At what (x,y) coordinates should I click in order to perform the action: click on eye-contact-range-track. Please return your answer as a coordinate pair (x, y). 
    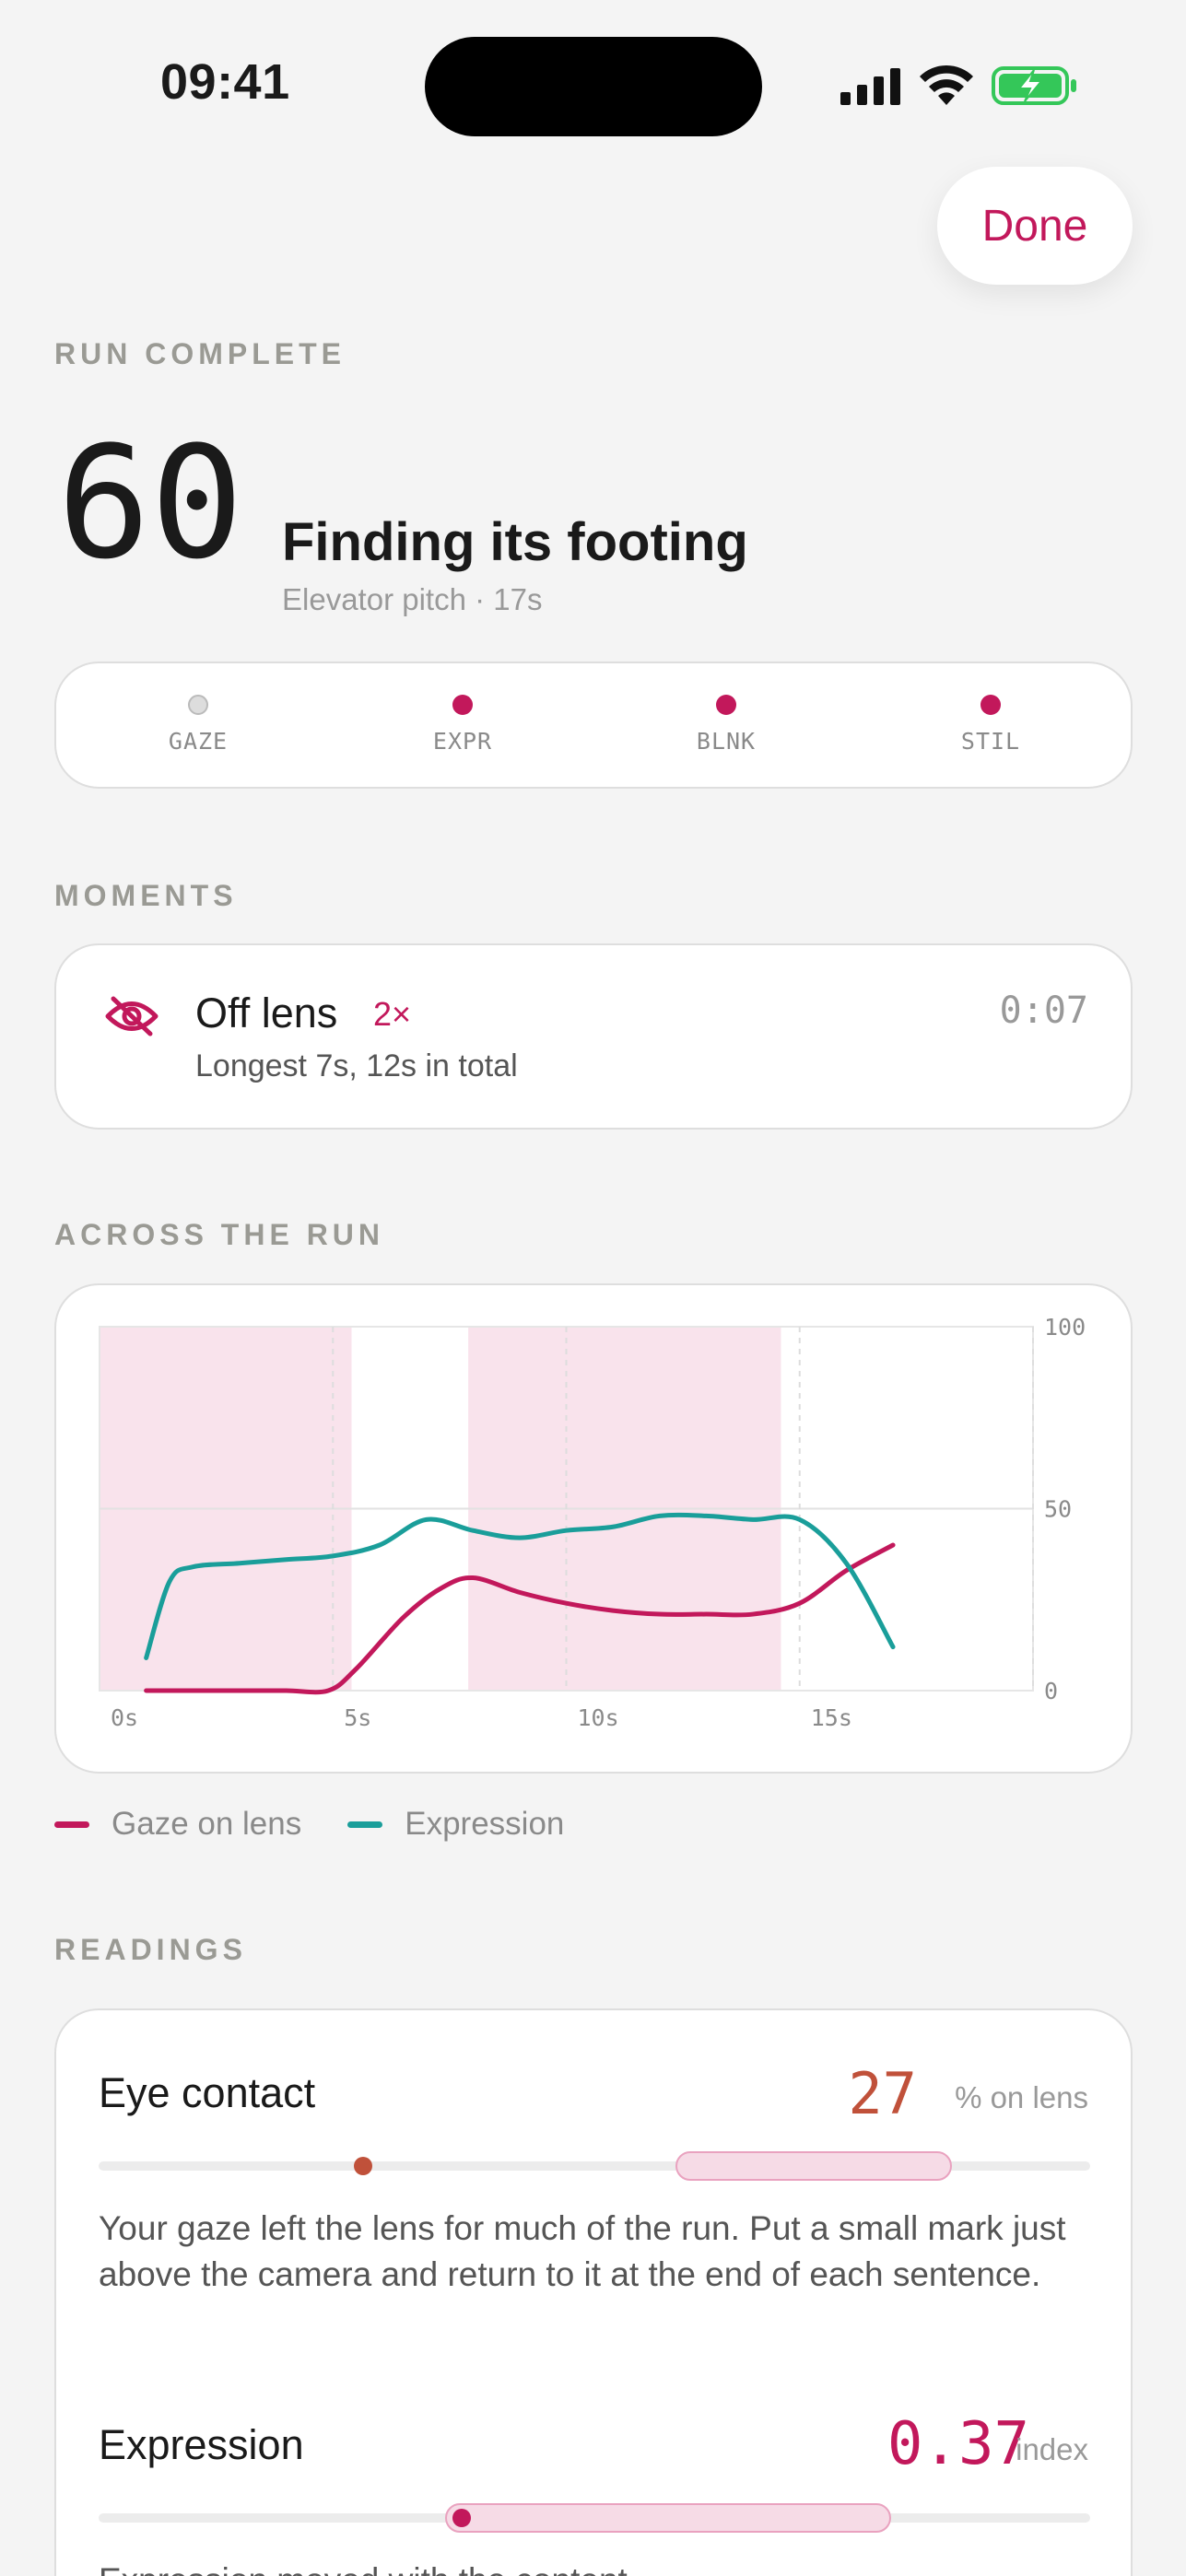
    Looking at the image, I should click on (594, 2166).